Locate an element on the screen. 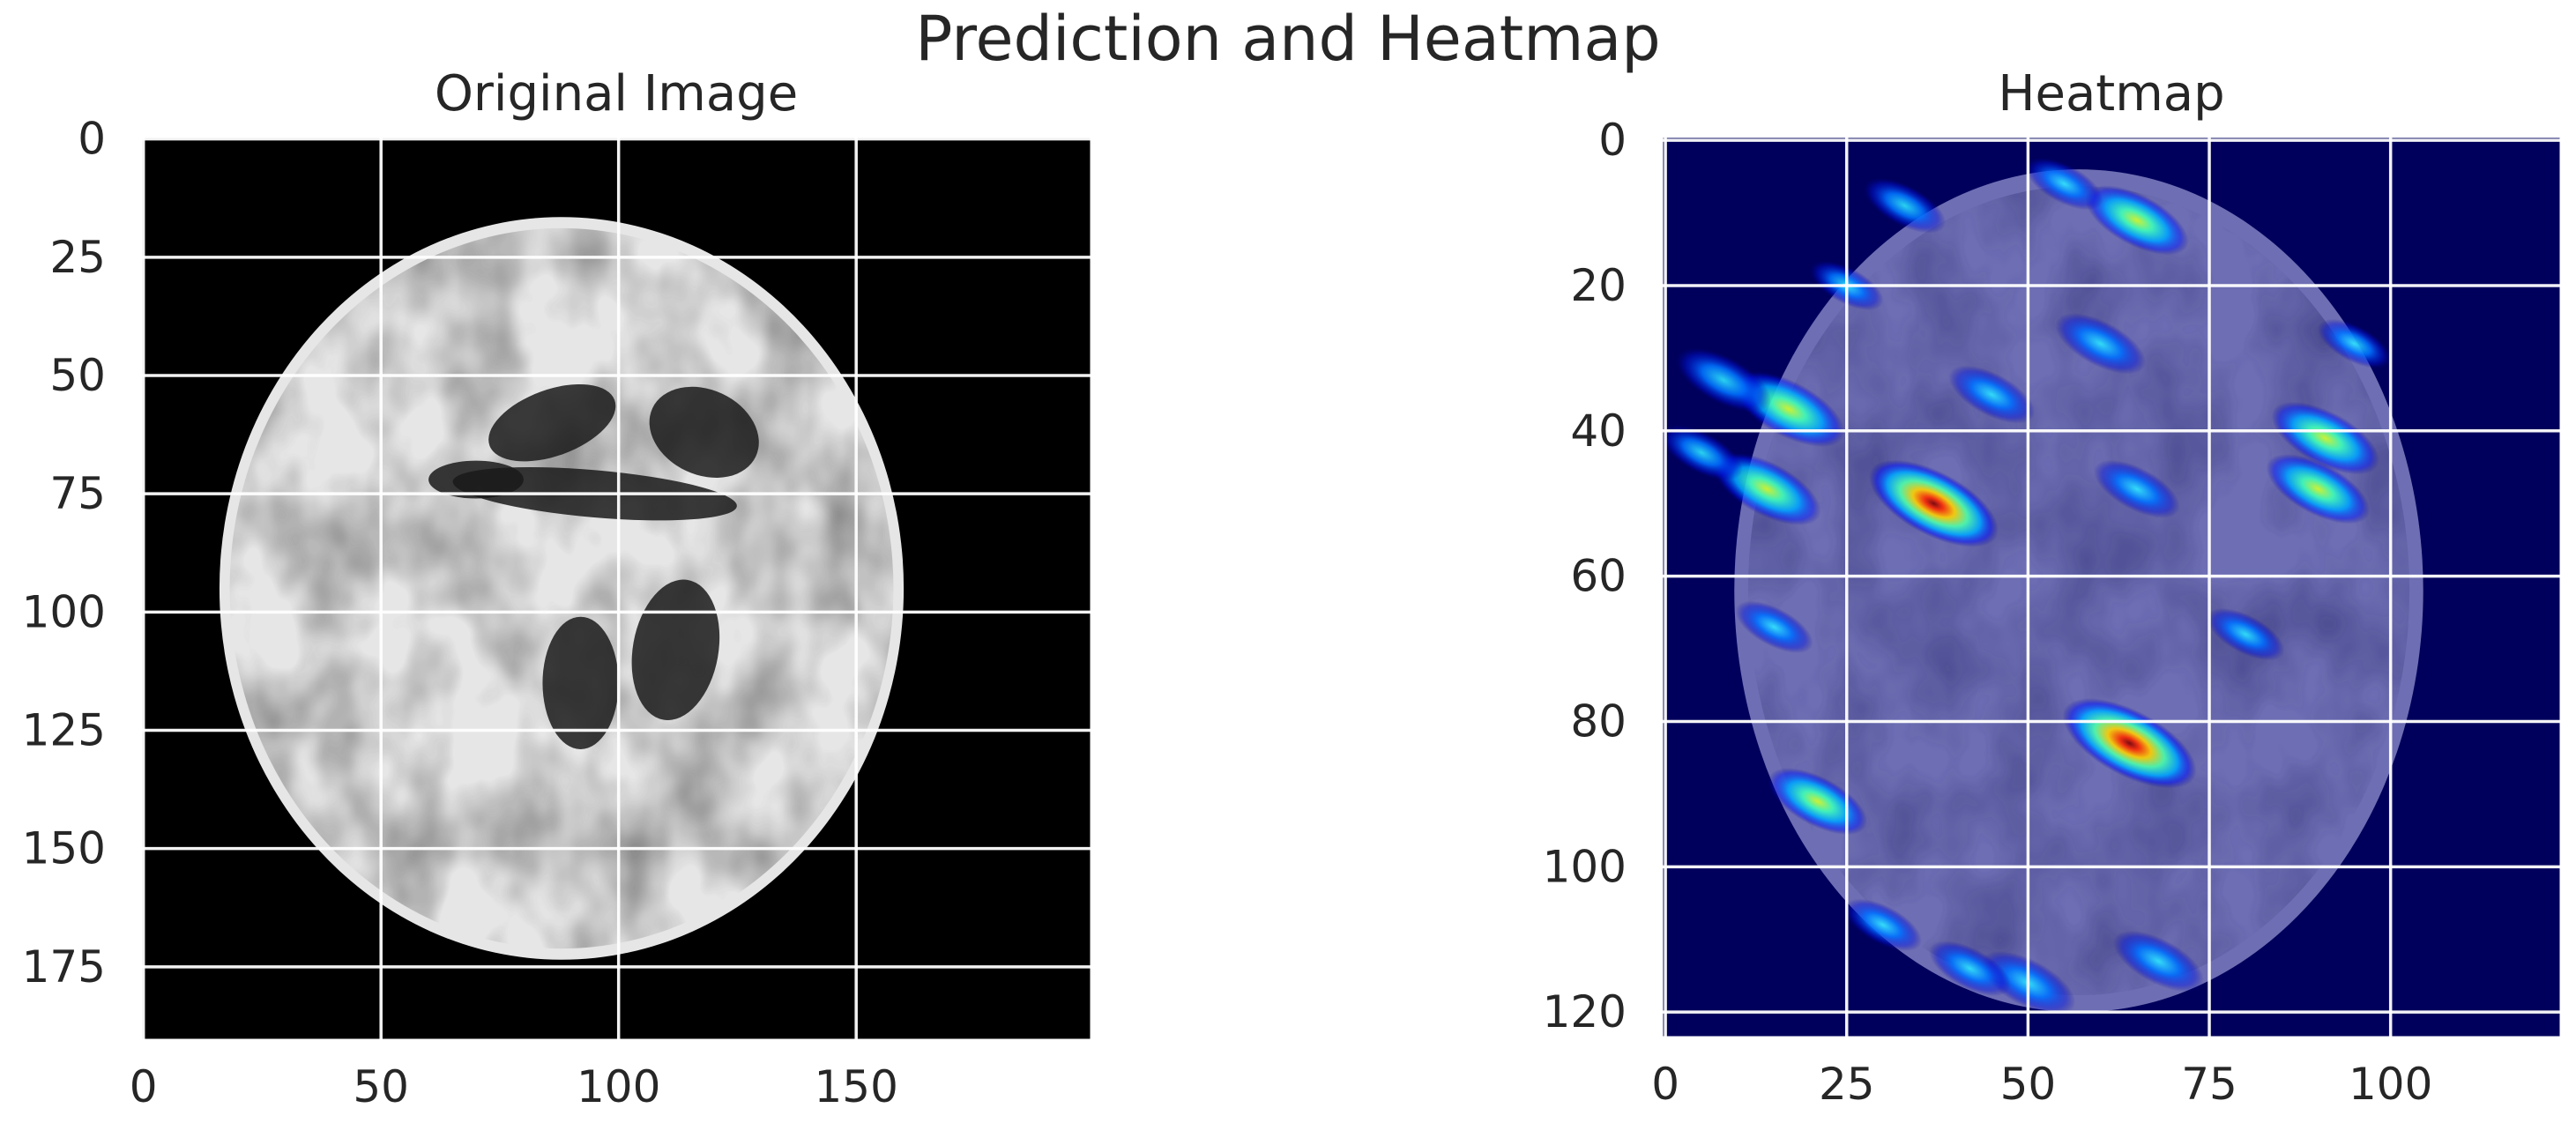 The height and width of the screenshot is (1123, 2576). y-tick-label: 20 is located at coordinates (1599, 285).